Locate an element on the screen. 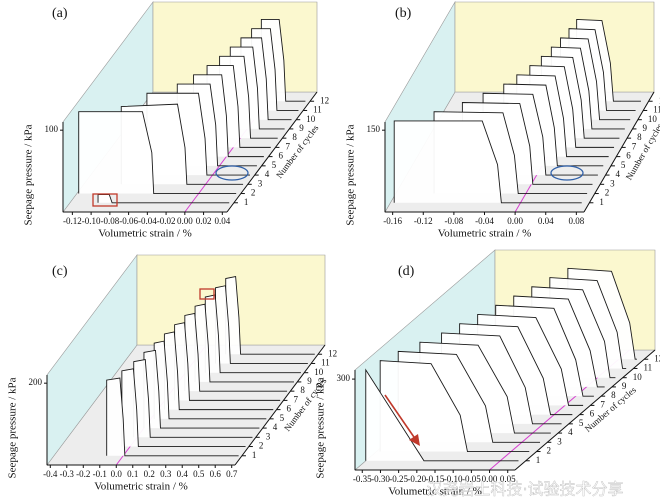  watermark: 汉尧岩土科技·试验技术分享 is located at coordinates (524, 489).